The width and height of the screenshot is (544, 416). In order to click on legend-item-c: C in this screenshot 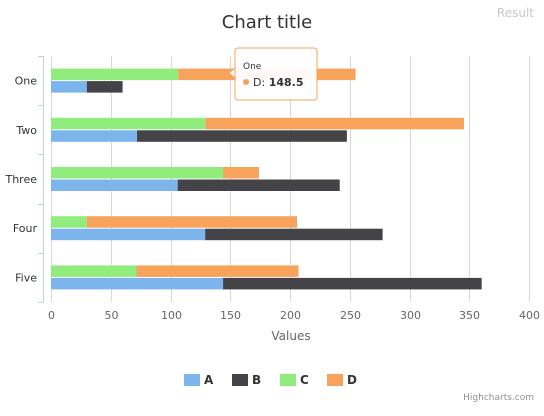, I will do `click(294, 380)`.